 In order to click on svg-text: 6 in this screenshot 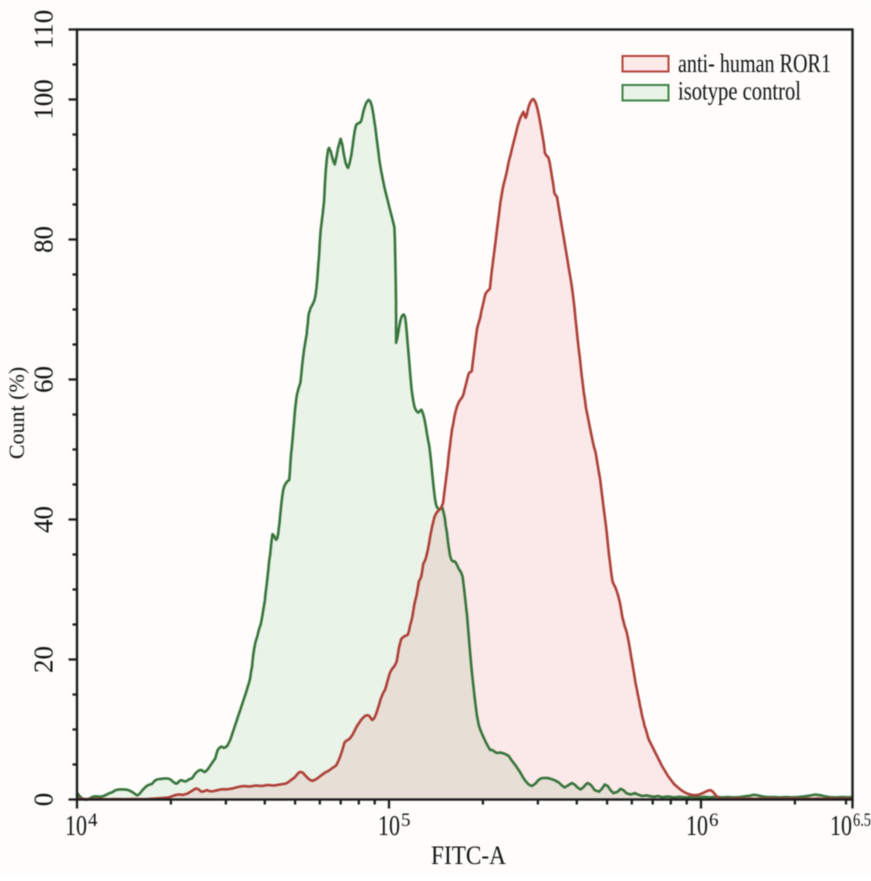, I will do `click(714, 820)`.